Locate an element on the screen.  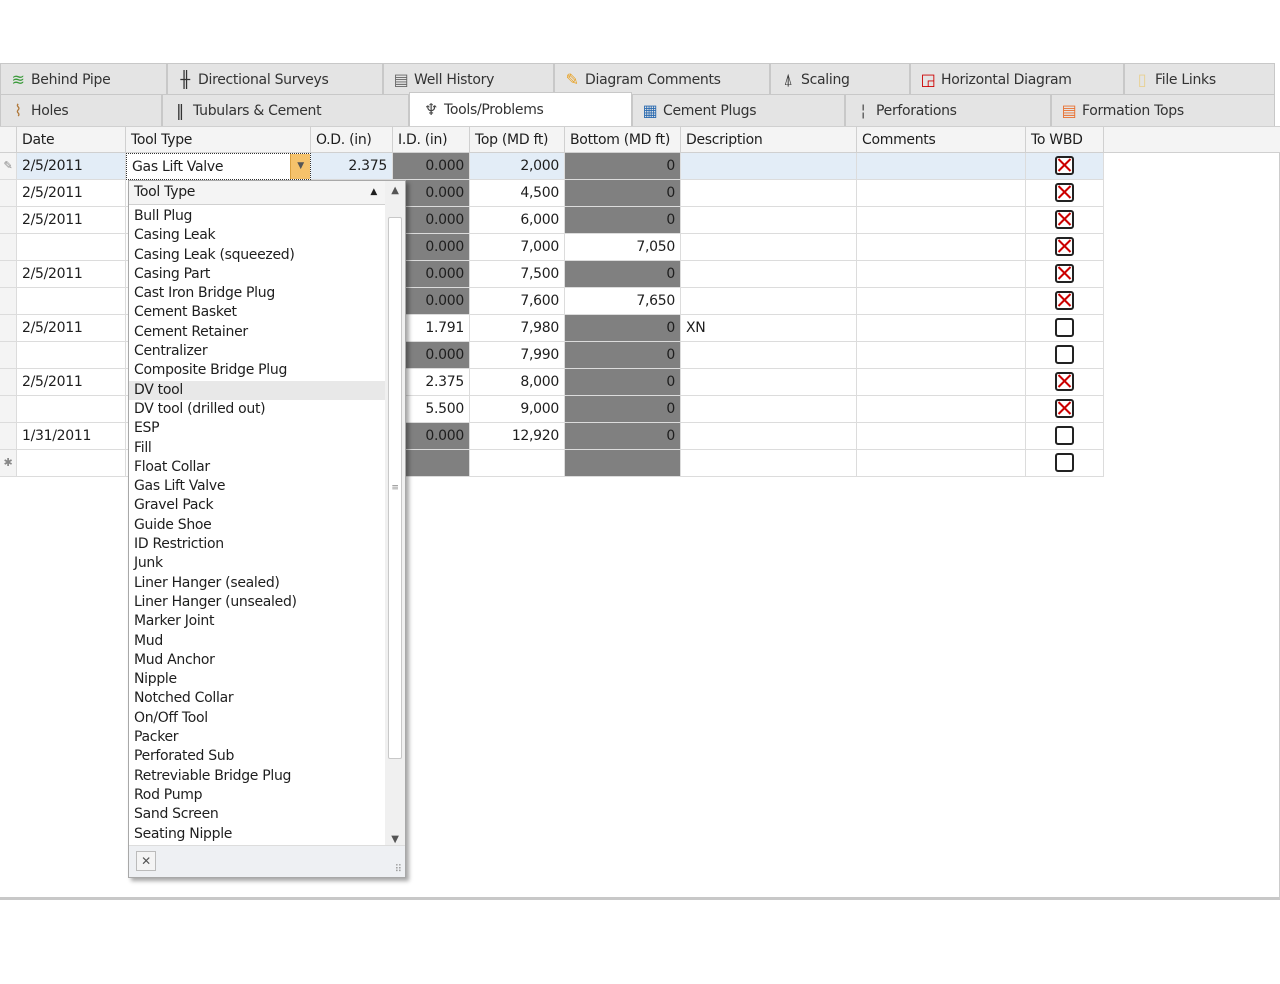
cell-top: 7,990 is located at coordinates (517, 355).